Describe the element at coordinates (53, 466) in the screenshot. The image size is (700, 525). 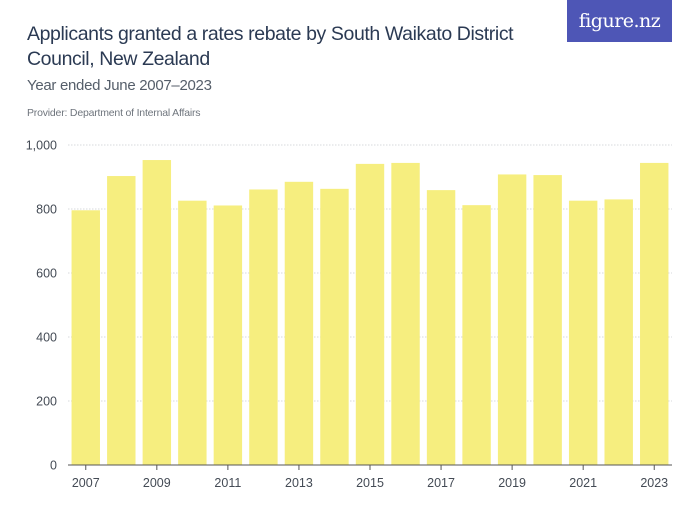
I see `y-tick-label: 0` at that location.